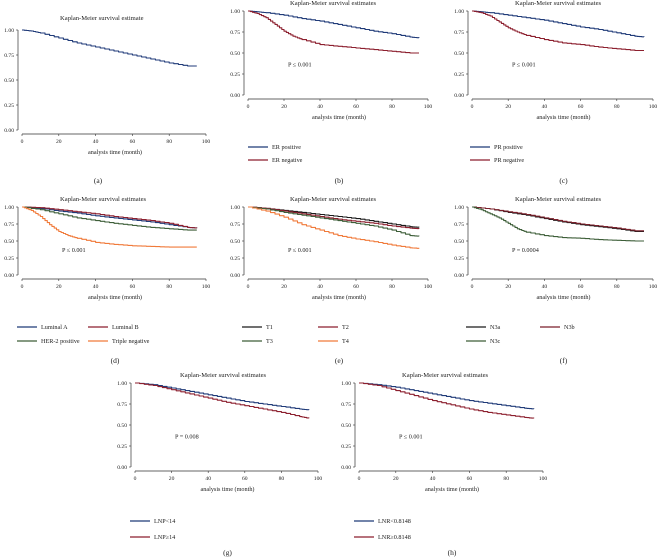  Describe the element at coordinates (334, 24) in the screenshot. I see `series-line-er-positive` at that location.